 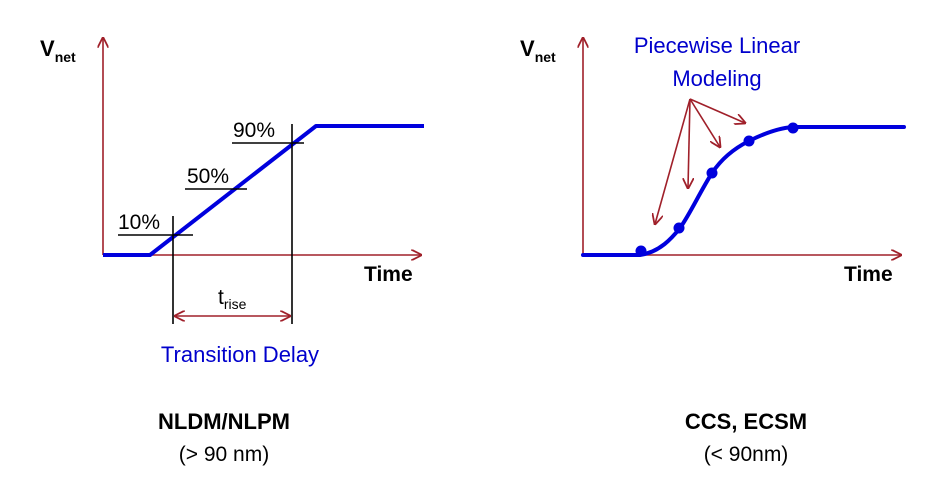 I want to click on nldm-caption-sub: (> 90 nm), so click(x=224, y=454).